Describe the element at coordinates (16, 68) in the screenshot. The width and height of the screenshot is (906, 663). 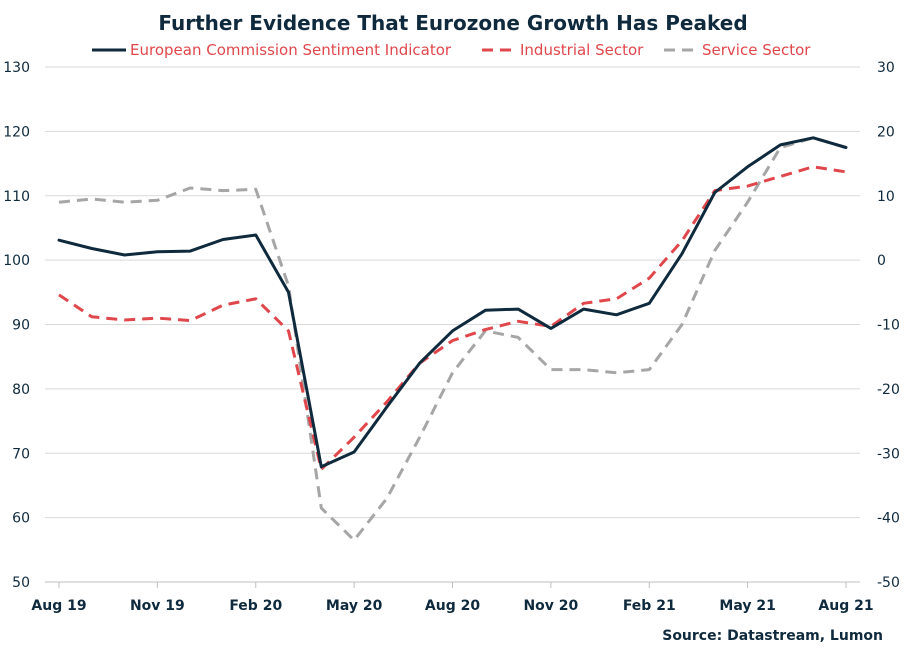
I see `left-tick-label: 130` at that location.